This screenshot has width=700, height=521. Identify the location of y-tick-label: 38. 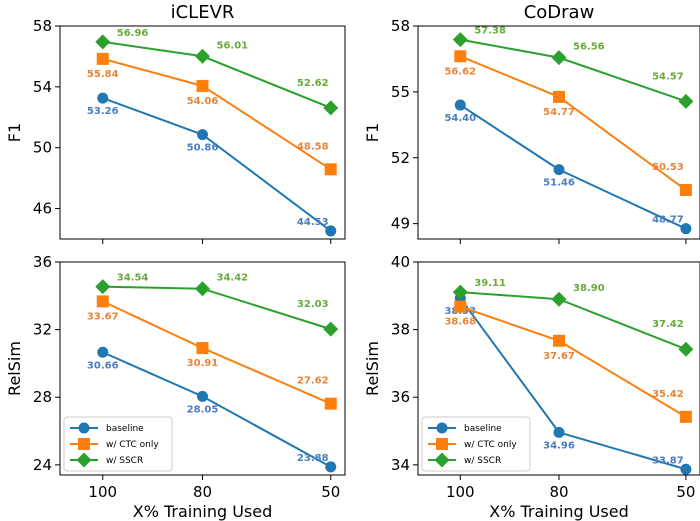
(400, 330).